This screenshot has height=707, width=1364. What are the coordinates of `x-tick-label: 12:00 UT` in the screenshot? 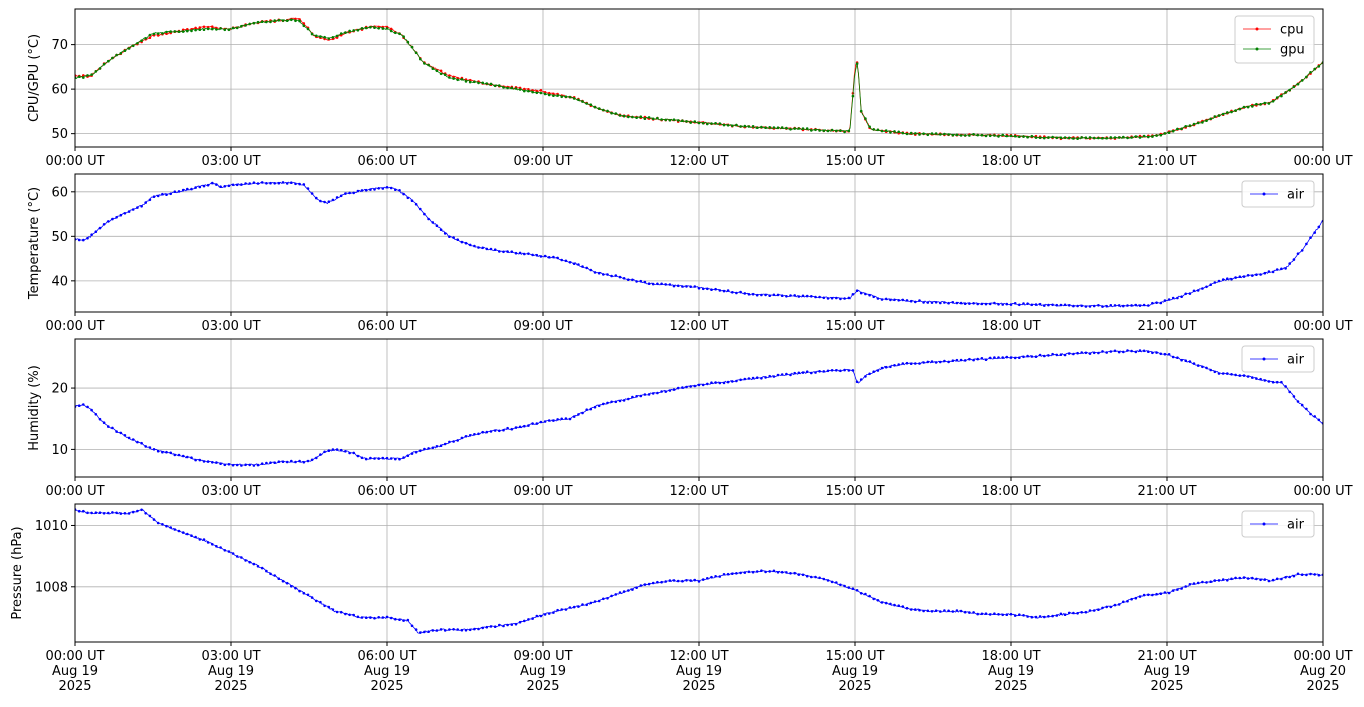 It's located at (698, 491).